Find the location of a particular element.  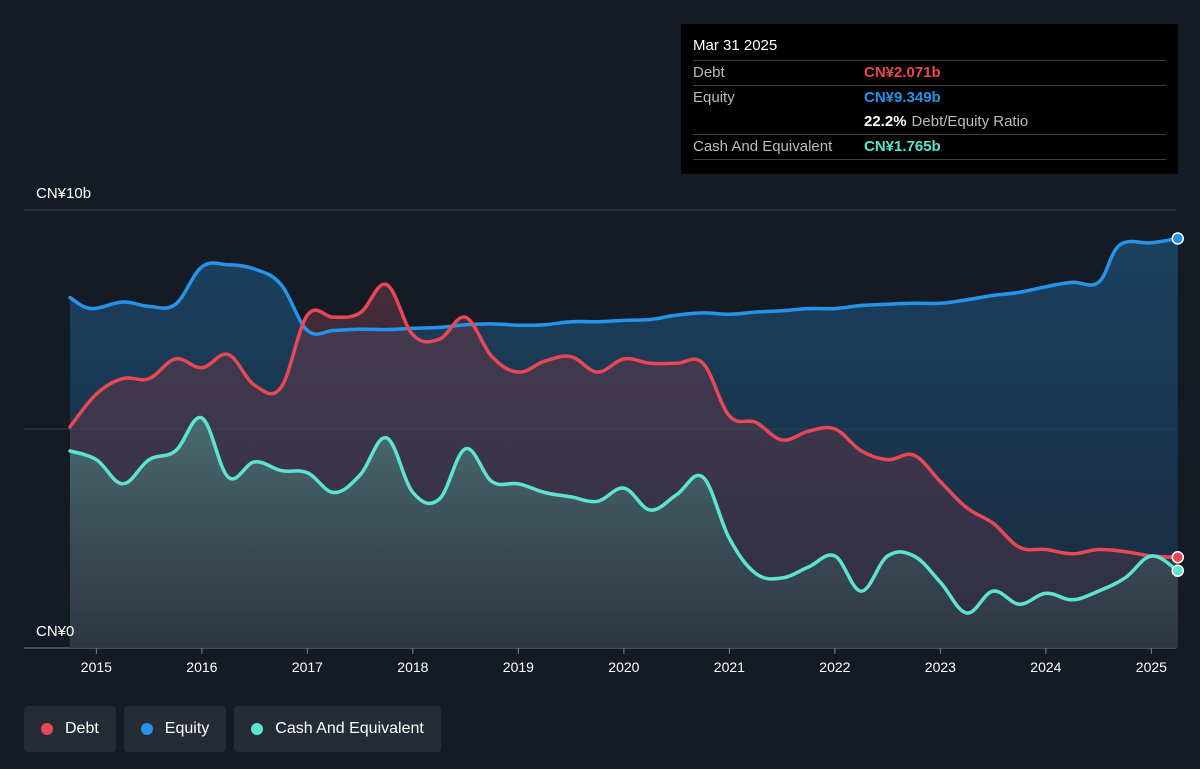

debt-dot-icon is located at coordinates (47, 729).